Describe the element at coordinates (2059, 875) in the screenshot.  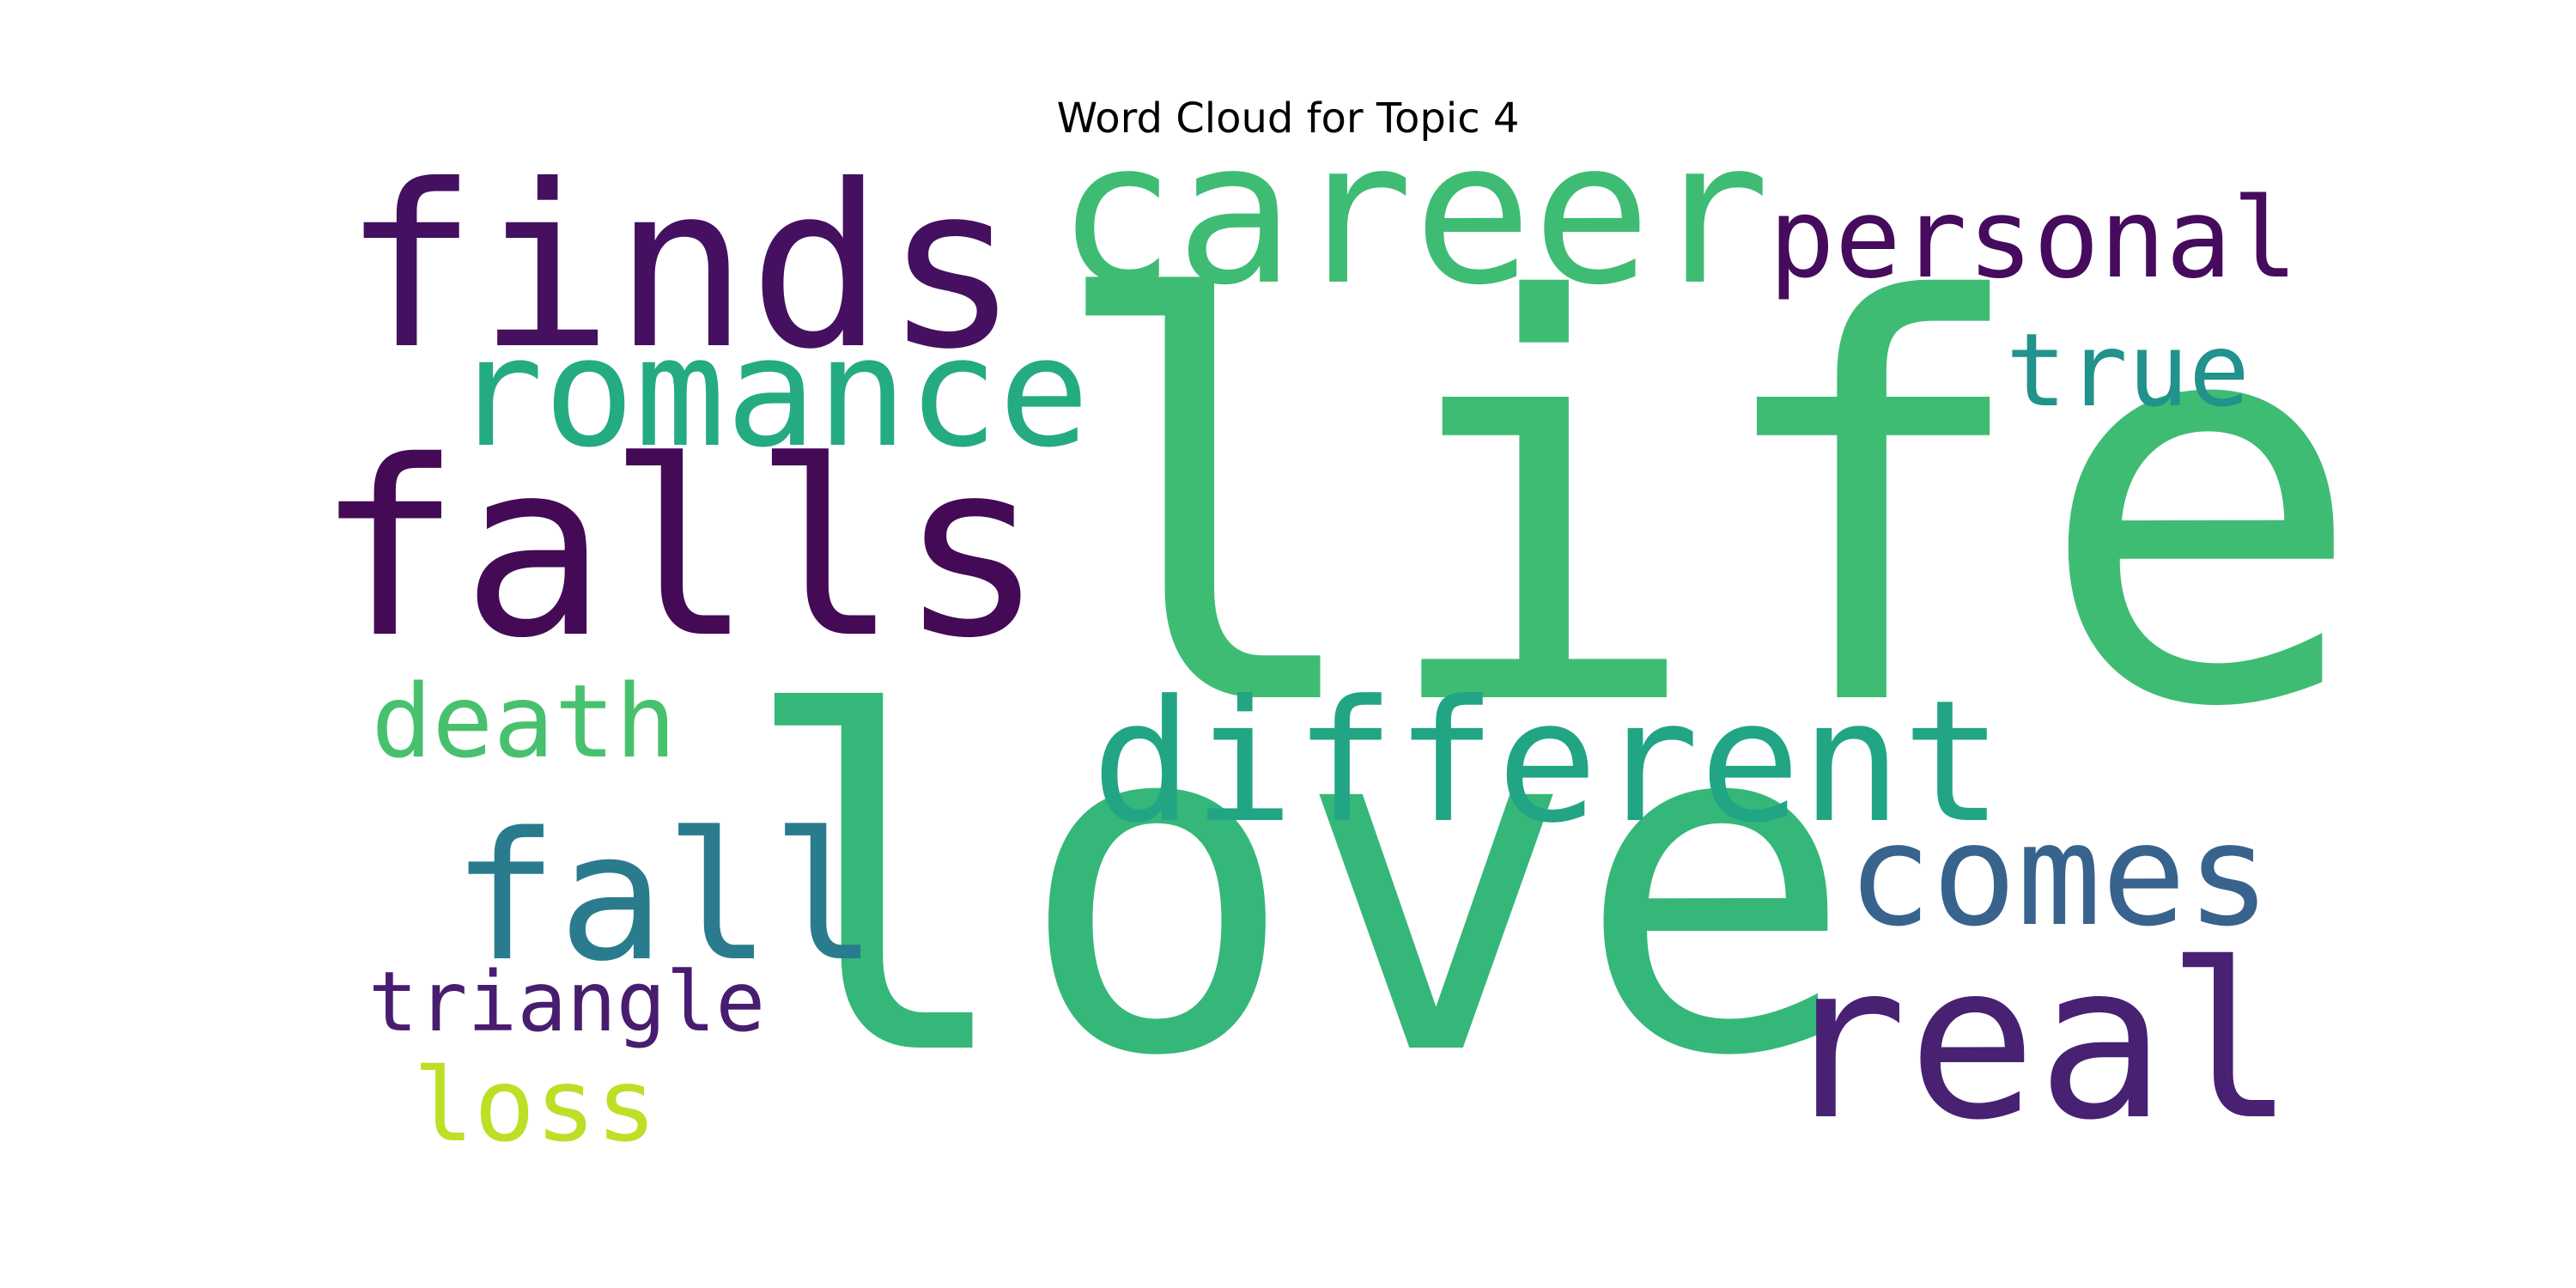
I see `word-comes: comes` at that location.